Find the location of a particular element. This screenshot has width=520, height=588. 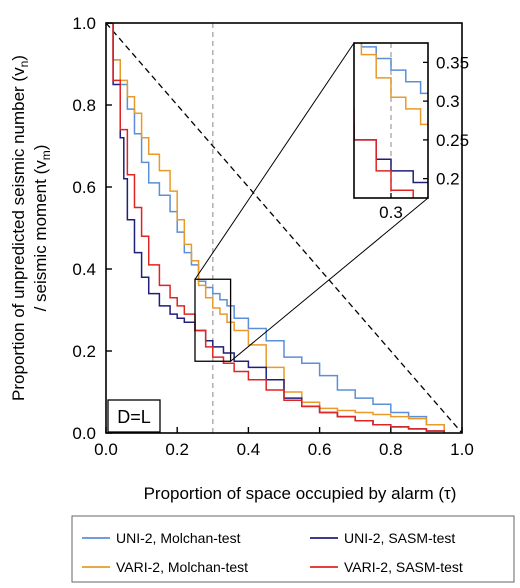

legend-label-3: UNI-2, SASM-test is located at coordinates (399, 538).